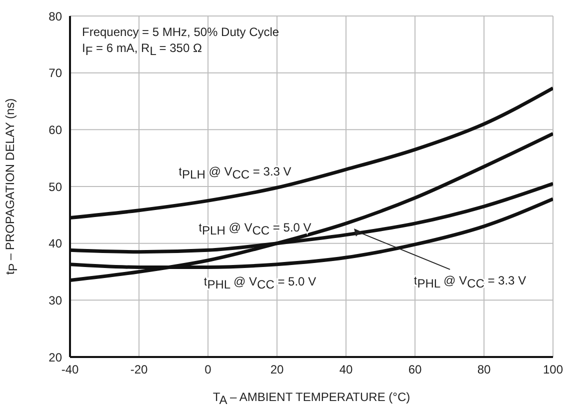 The height and width of the screenshot is (408, 567). Describe the element at coordinates (346, 369) in the screenshot. I see `x-tick-label: 40` at that location.